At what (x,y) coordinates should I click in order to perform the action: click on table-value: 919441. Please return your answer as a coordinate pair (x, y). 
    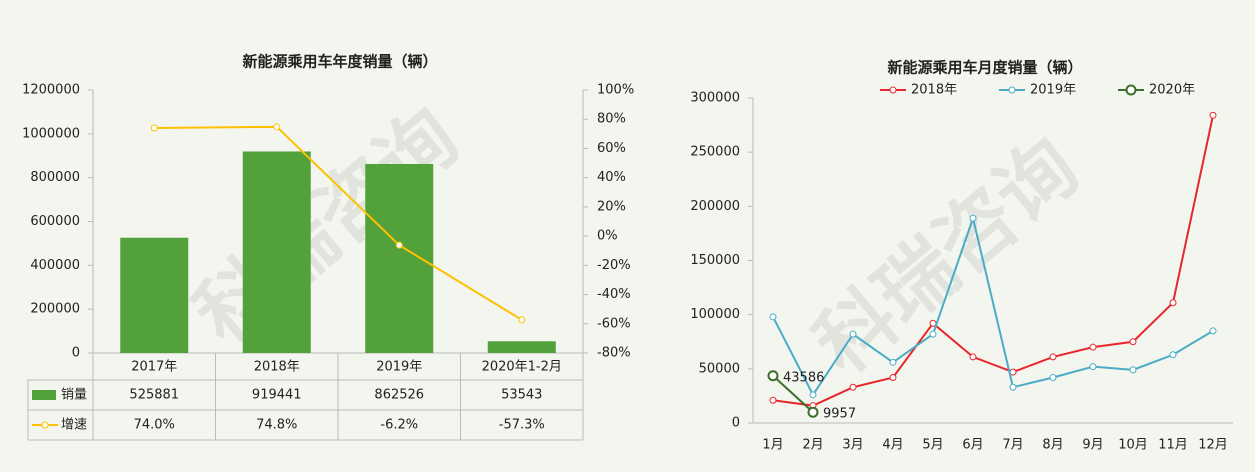
    Looking at the image, I should click on (277, 395).